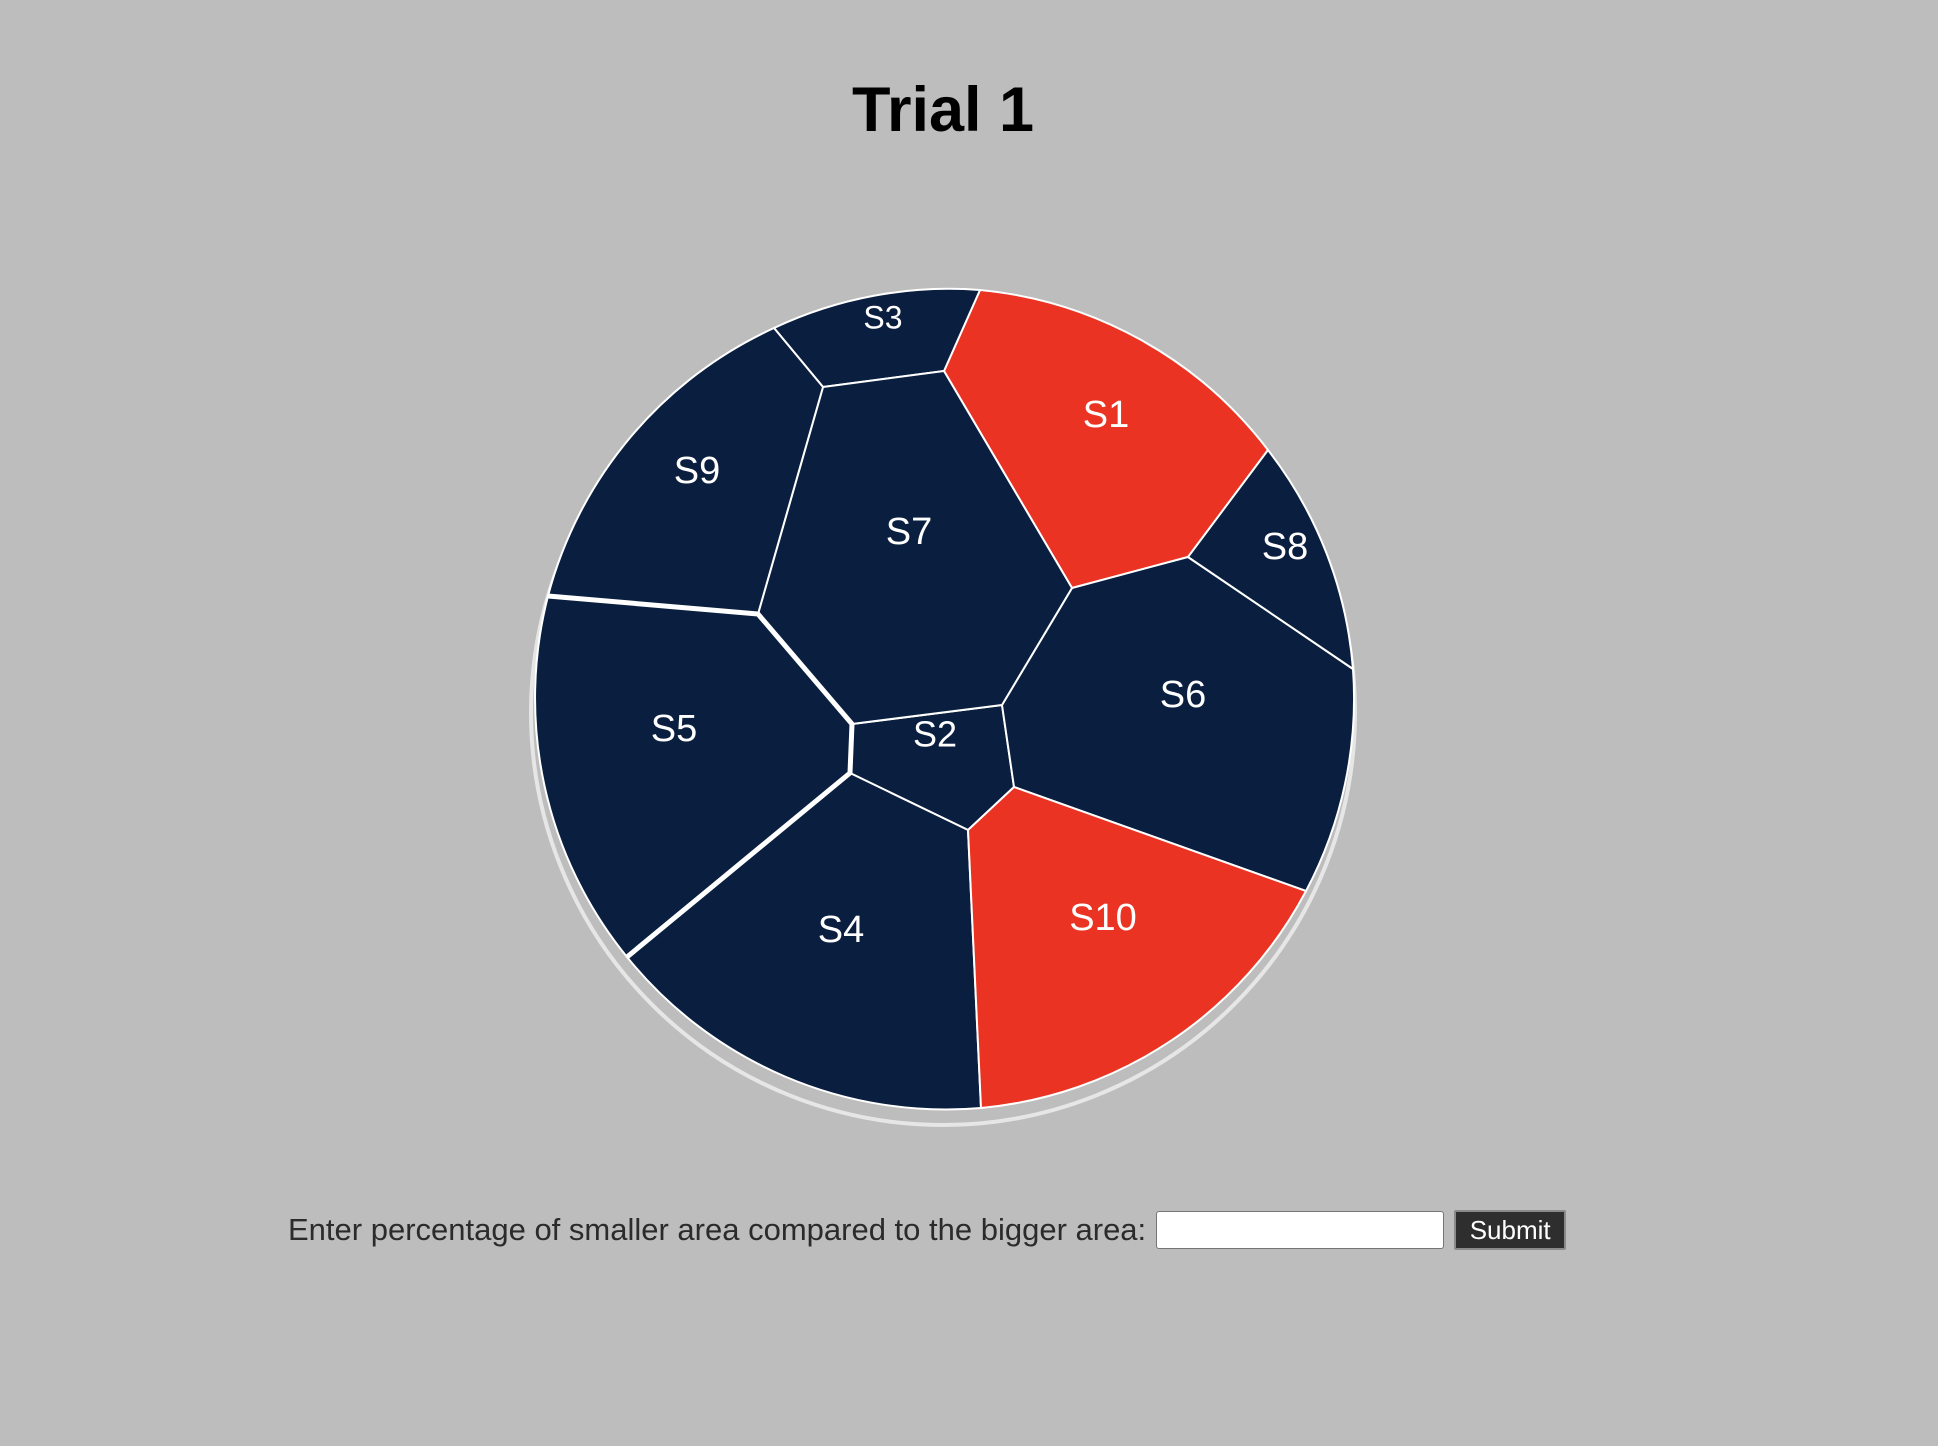  What do you see at coordinates (701, 776) in the screenshot?
I see `cell-border-thick` at bounding box center [701, 776].